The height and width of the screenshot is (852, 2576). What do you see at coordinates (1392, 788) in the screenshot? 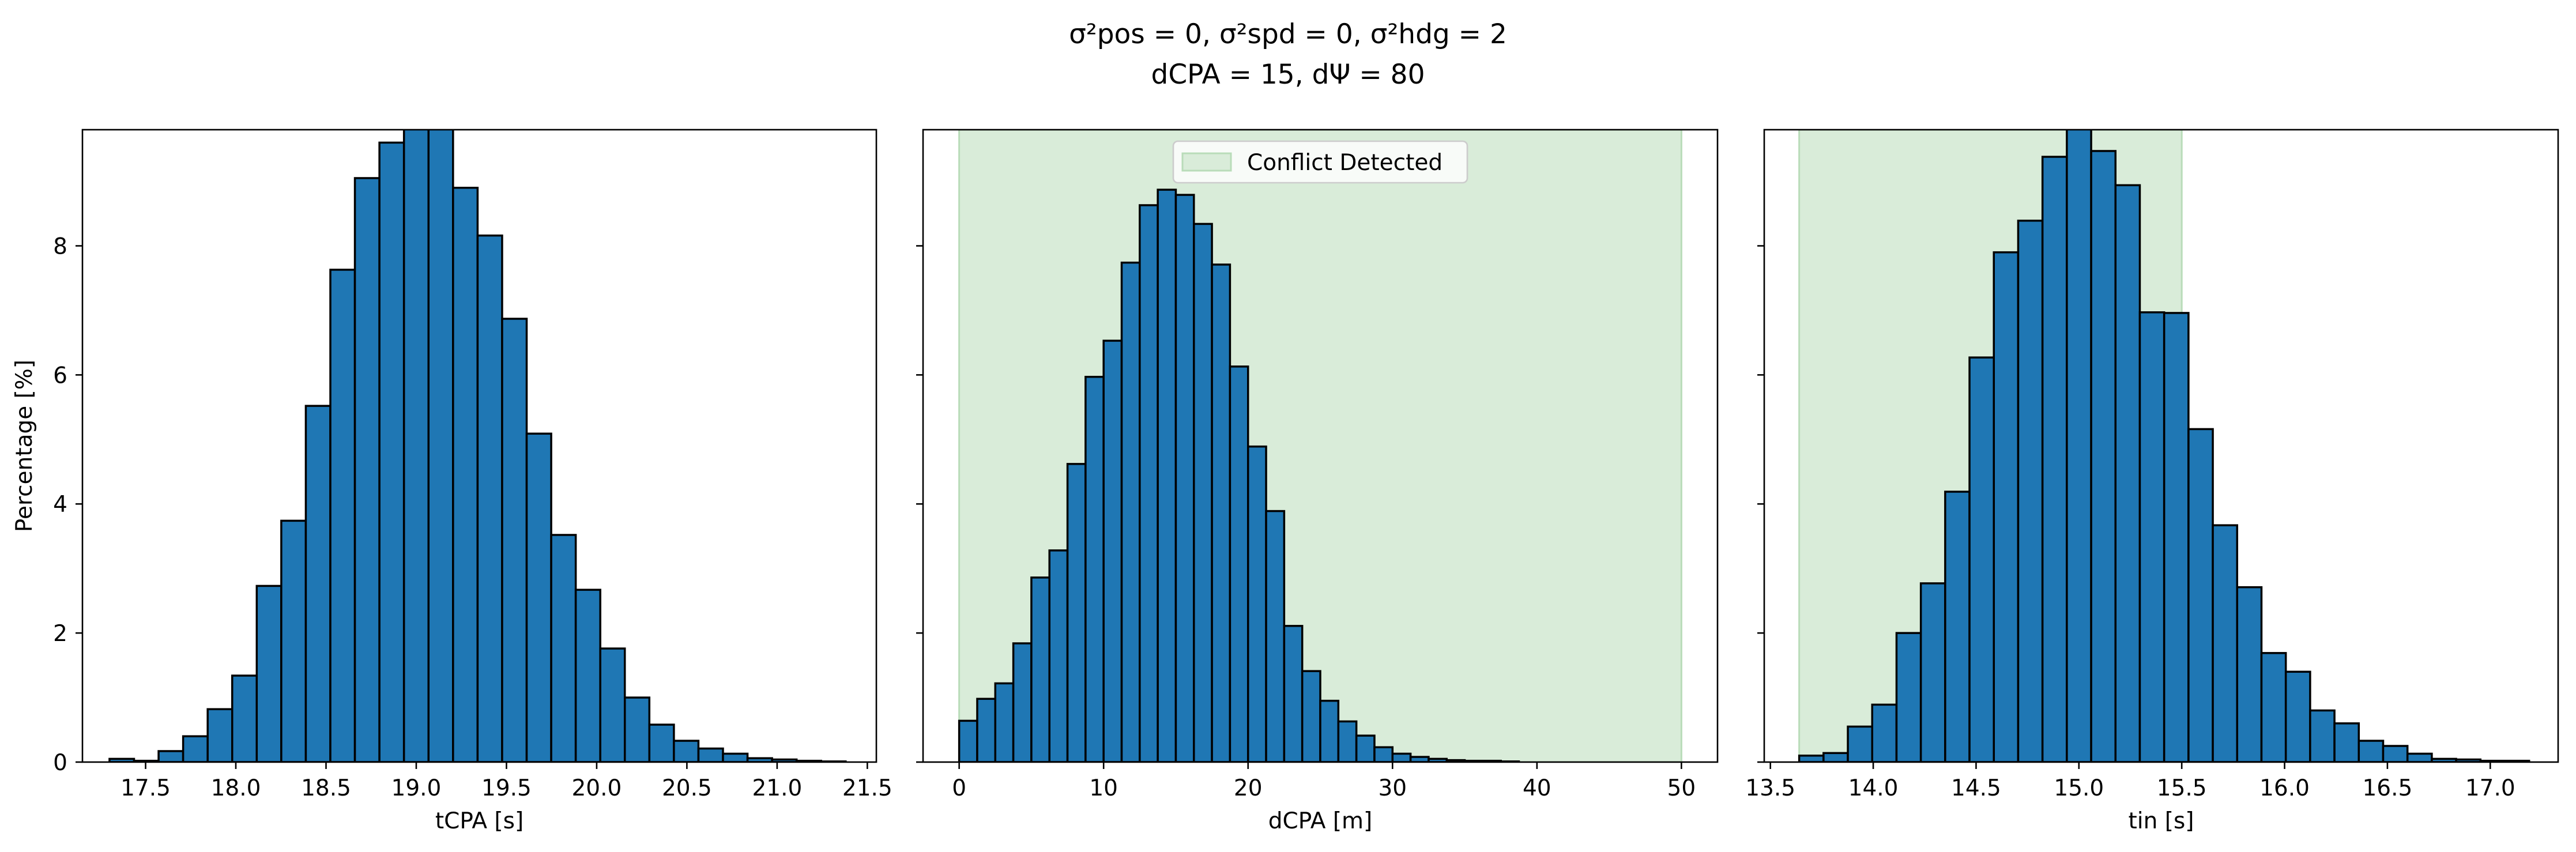
I see `x-tick-label: 30` at bounding box center [1392, 788].